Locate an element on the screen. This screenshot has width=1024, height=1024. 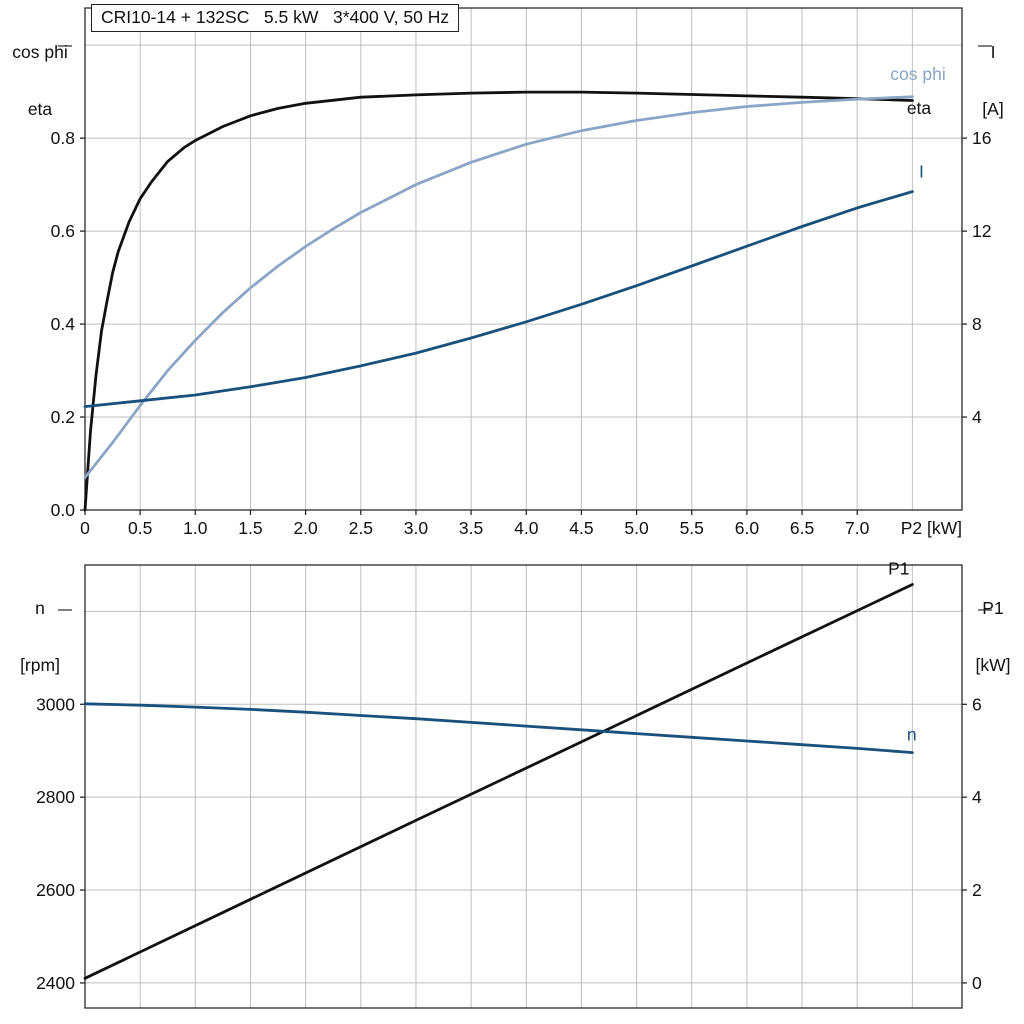
curve-label-eta: eta is located at coordinates (919, 108).